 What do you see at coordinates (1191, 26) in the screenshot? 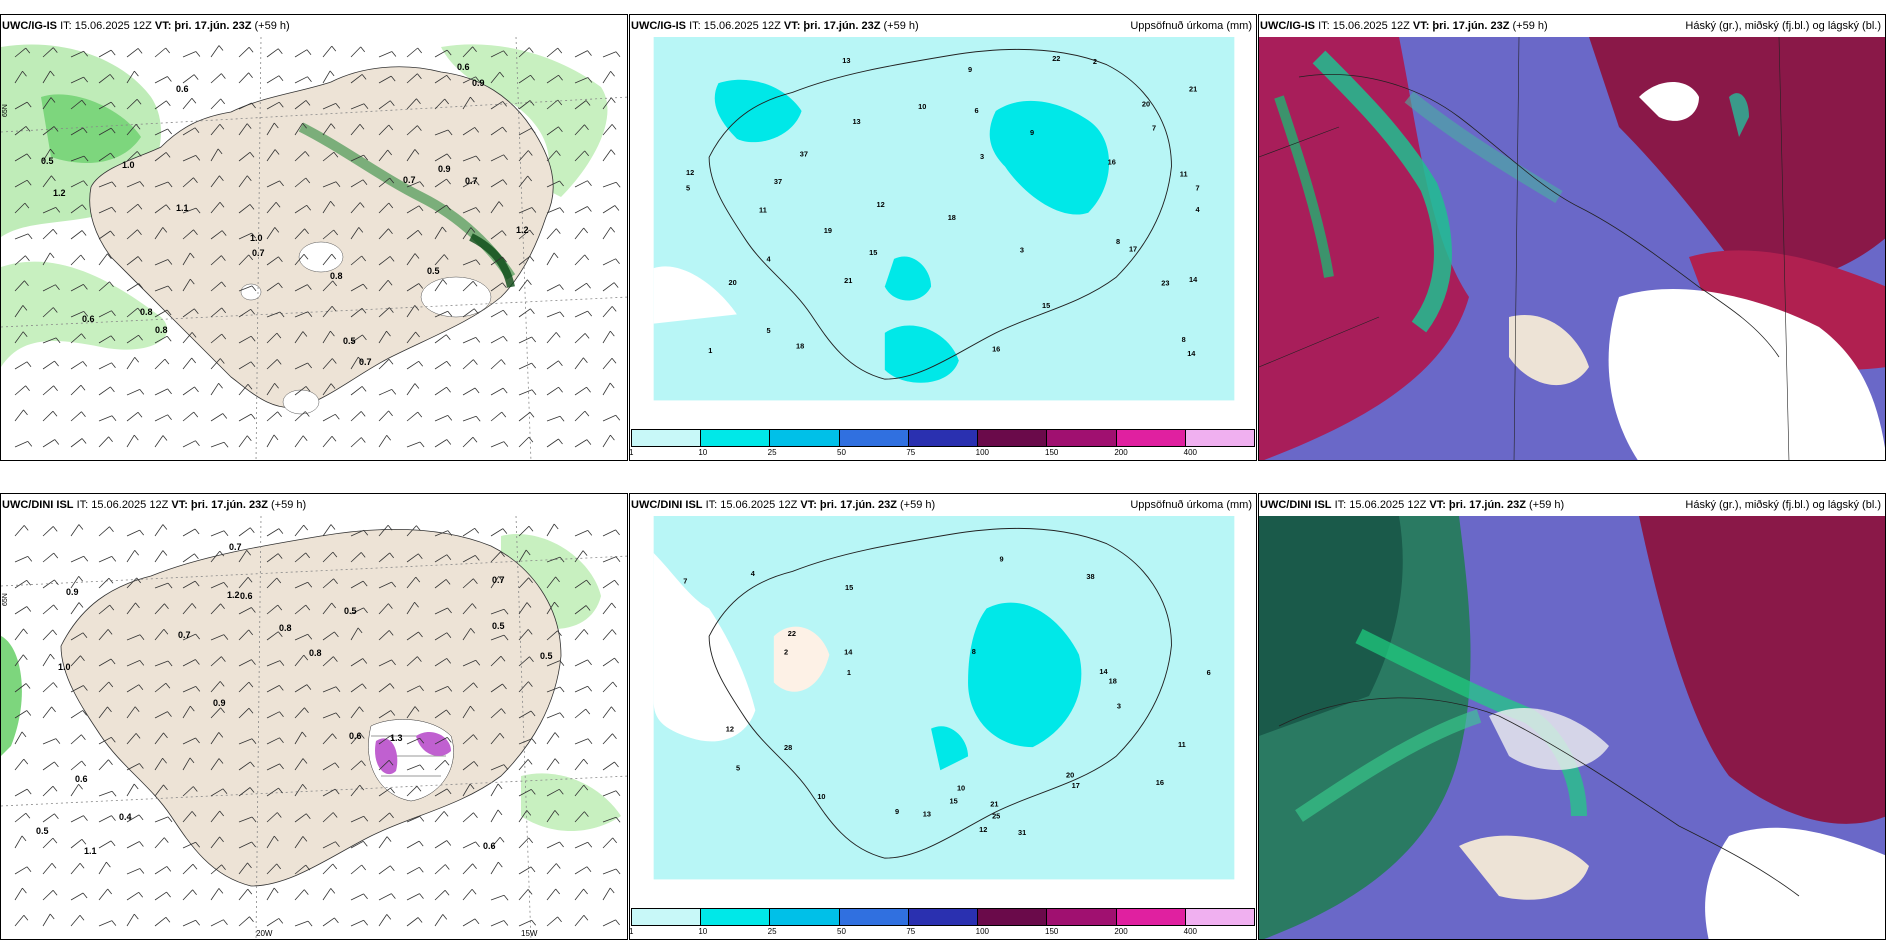
I see `panel-field-title: Uppsöfnuð úrkoma (mm)` at bounding box center [1191, 26].